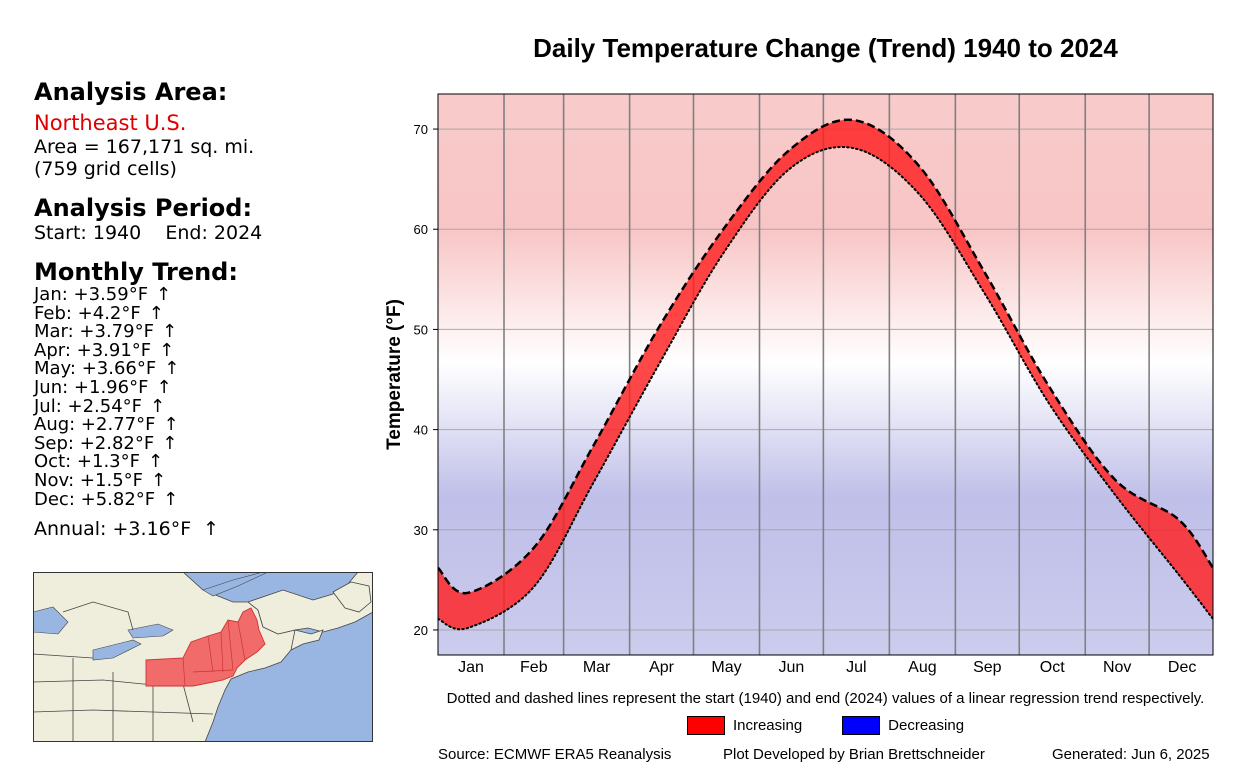 This screenshot has width=1250, height=780. Describe the element at coordinates (87, 462) in the screenshot. I see `monthly-trend-text: Oct: +1.3°F` at that location.